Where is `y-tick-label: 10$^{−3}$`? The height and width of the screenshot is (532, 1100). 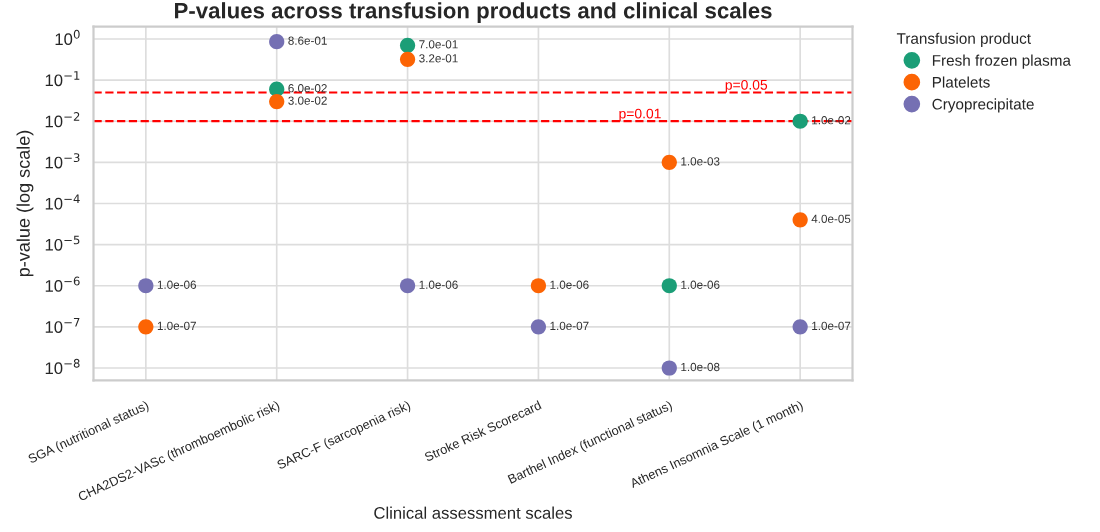
y-tick-label: 10$^{−3}$ is located at coordinates (62, 161).